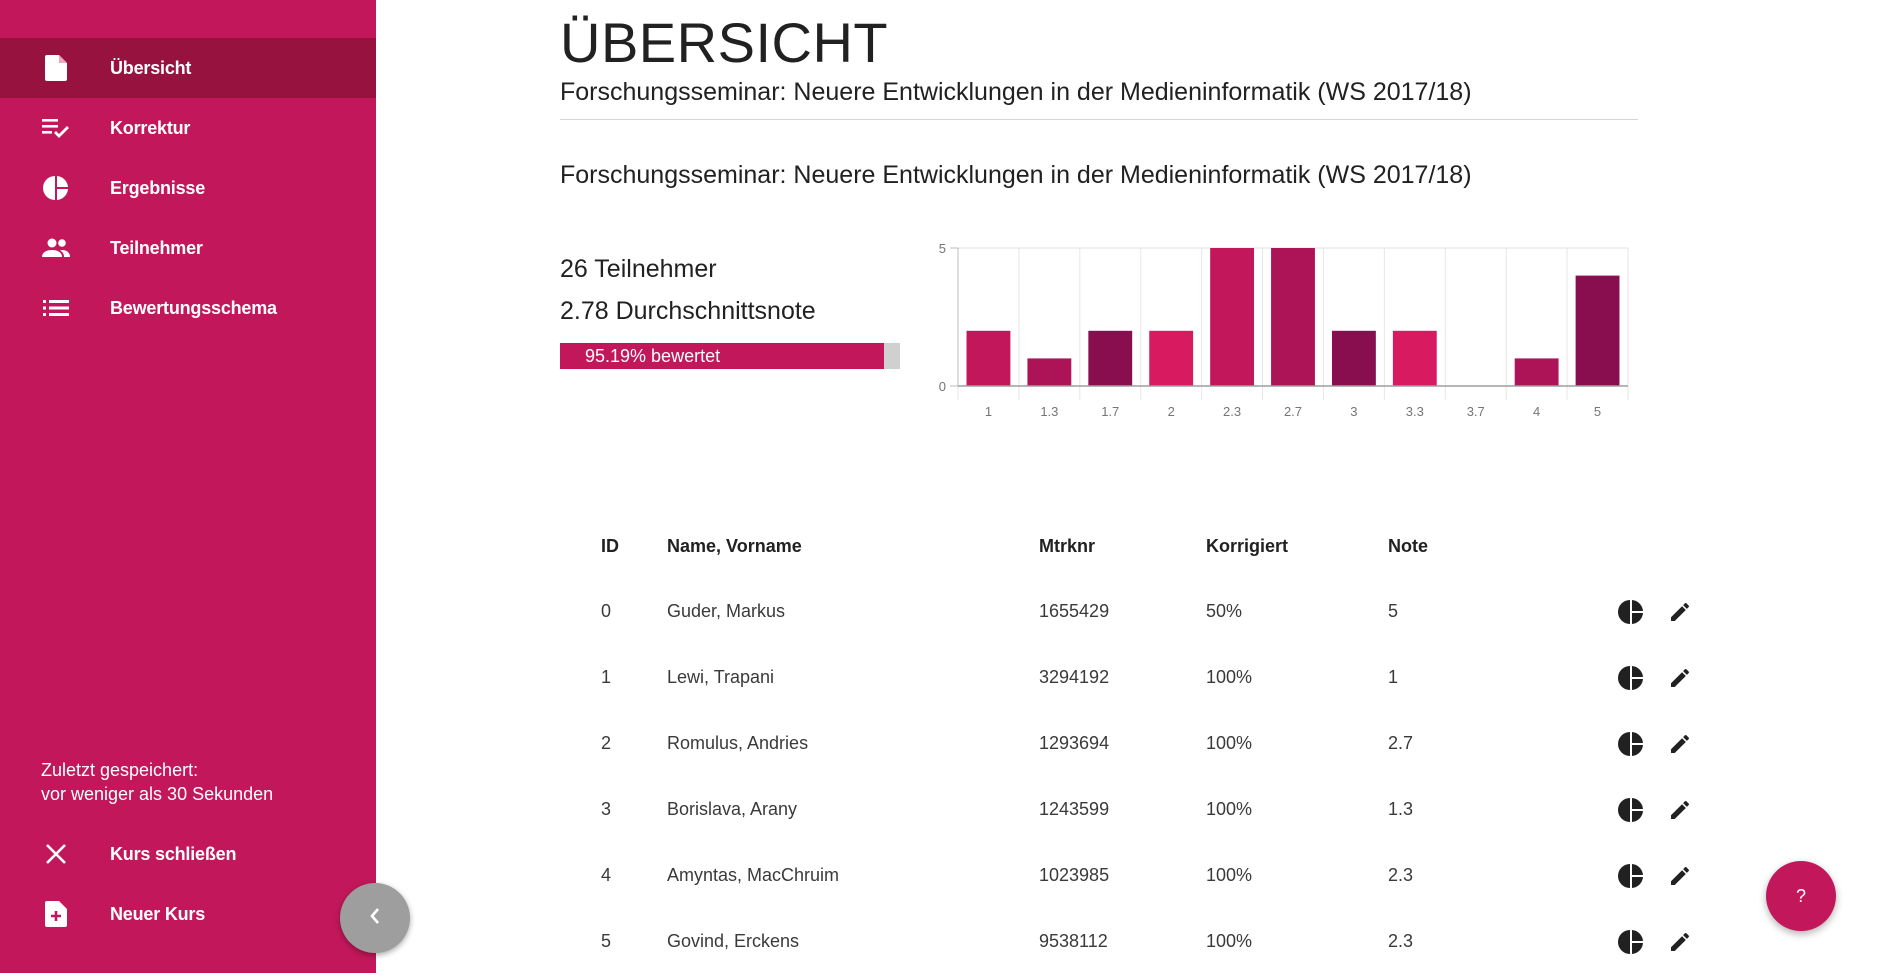 Image resolution: width=1884 pixels, height=979 pixels. What do you see at coordinates (1247, 546) in the screenshot?
I see `column-header-korrigiert: Korrigiert` at bounding box center [1247, 546].